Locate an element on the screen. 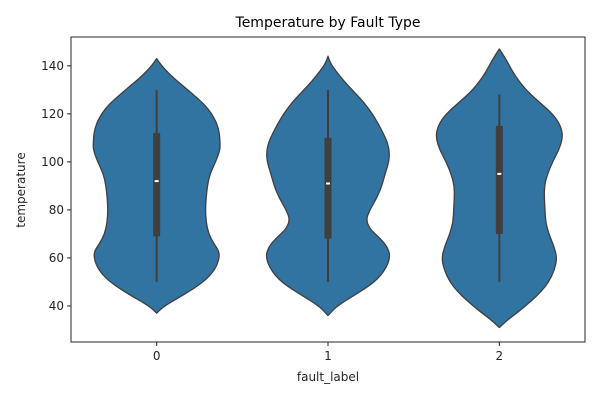 The width and height of the screenshot is (600, 400). y-tick-label: 80 is located at coordinates (56, 210).